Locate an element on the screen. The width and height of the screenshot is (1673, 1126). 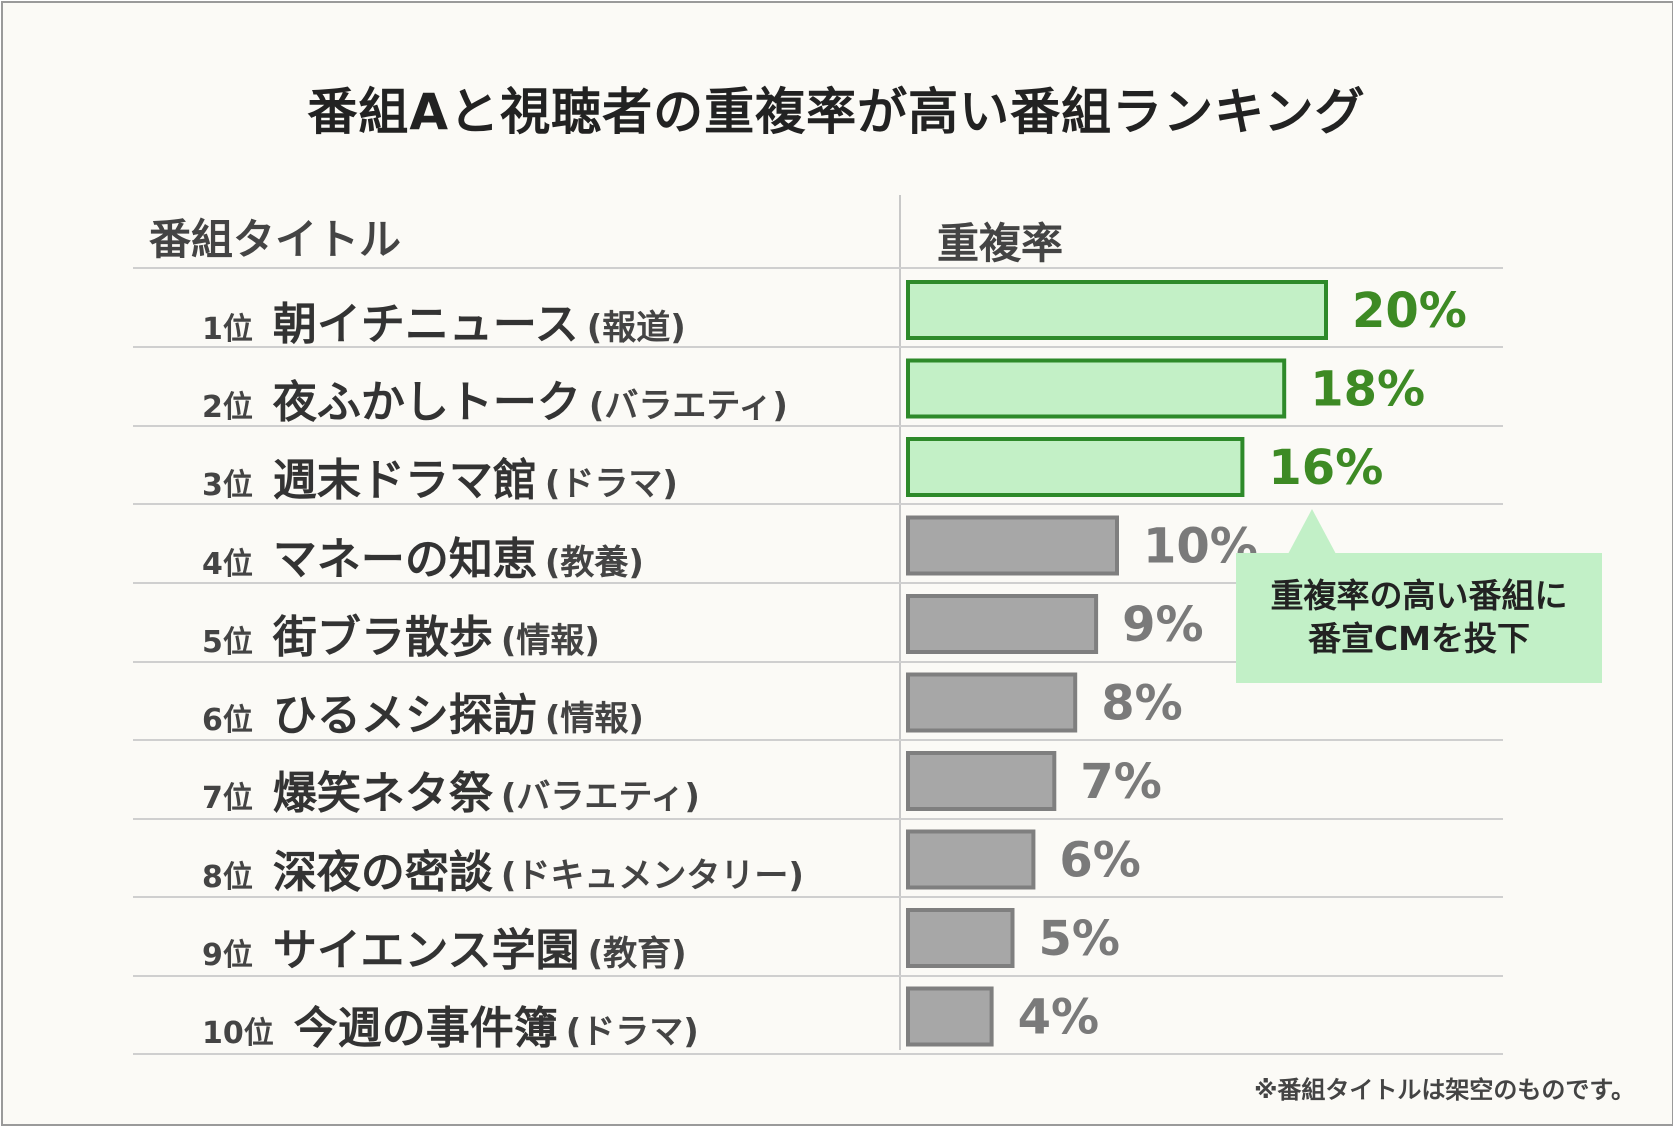
program-name: サイエンス学園 is located at coordinates (426, 950).